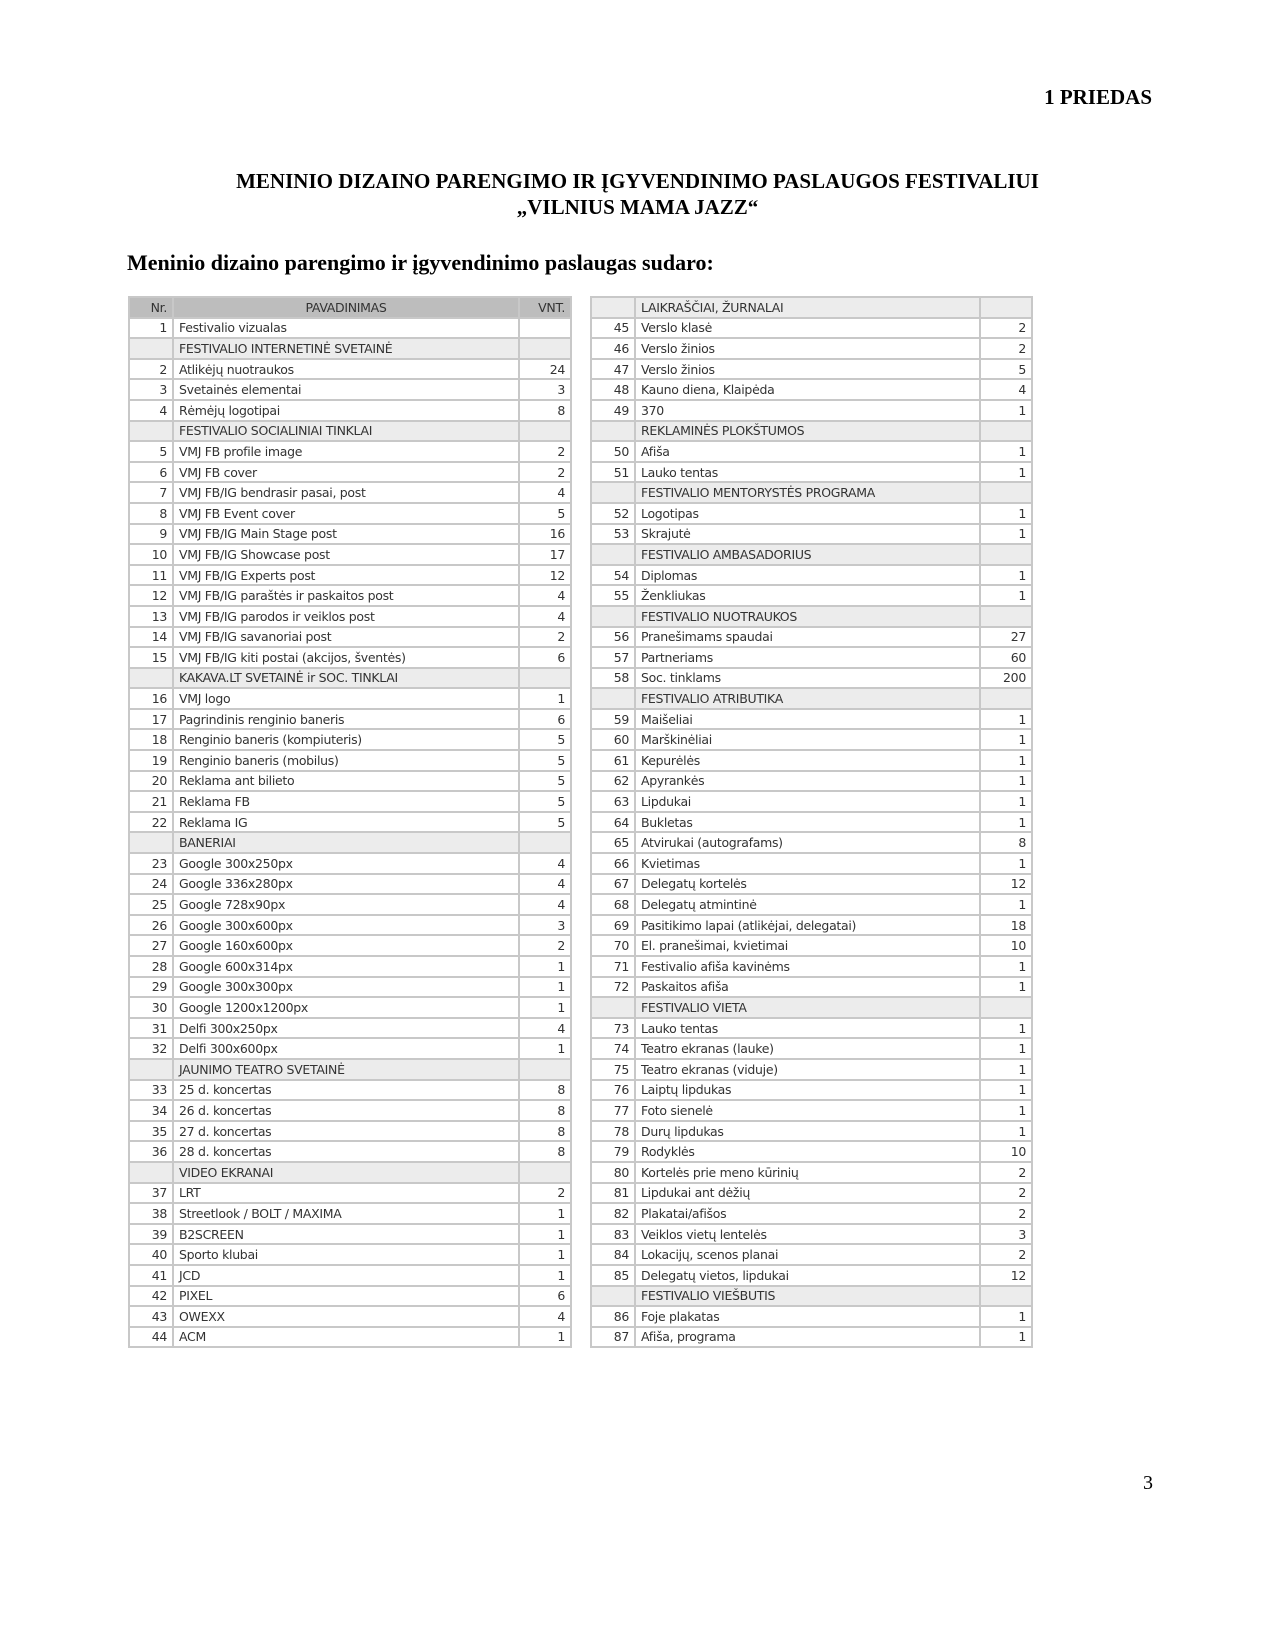 The height and width of the screenshot is (1650, 1275). What do you see at coordinates (346, 1193) in the screenshot?
I see `cell-name: LRT` at bounding box center [346, 1193].